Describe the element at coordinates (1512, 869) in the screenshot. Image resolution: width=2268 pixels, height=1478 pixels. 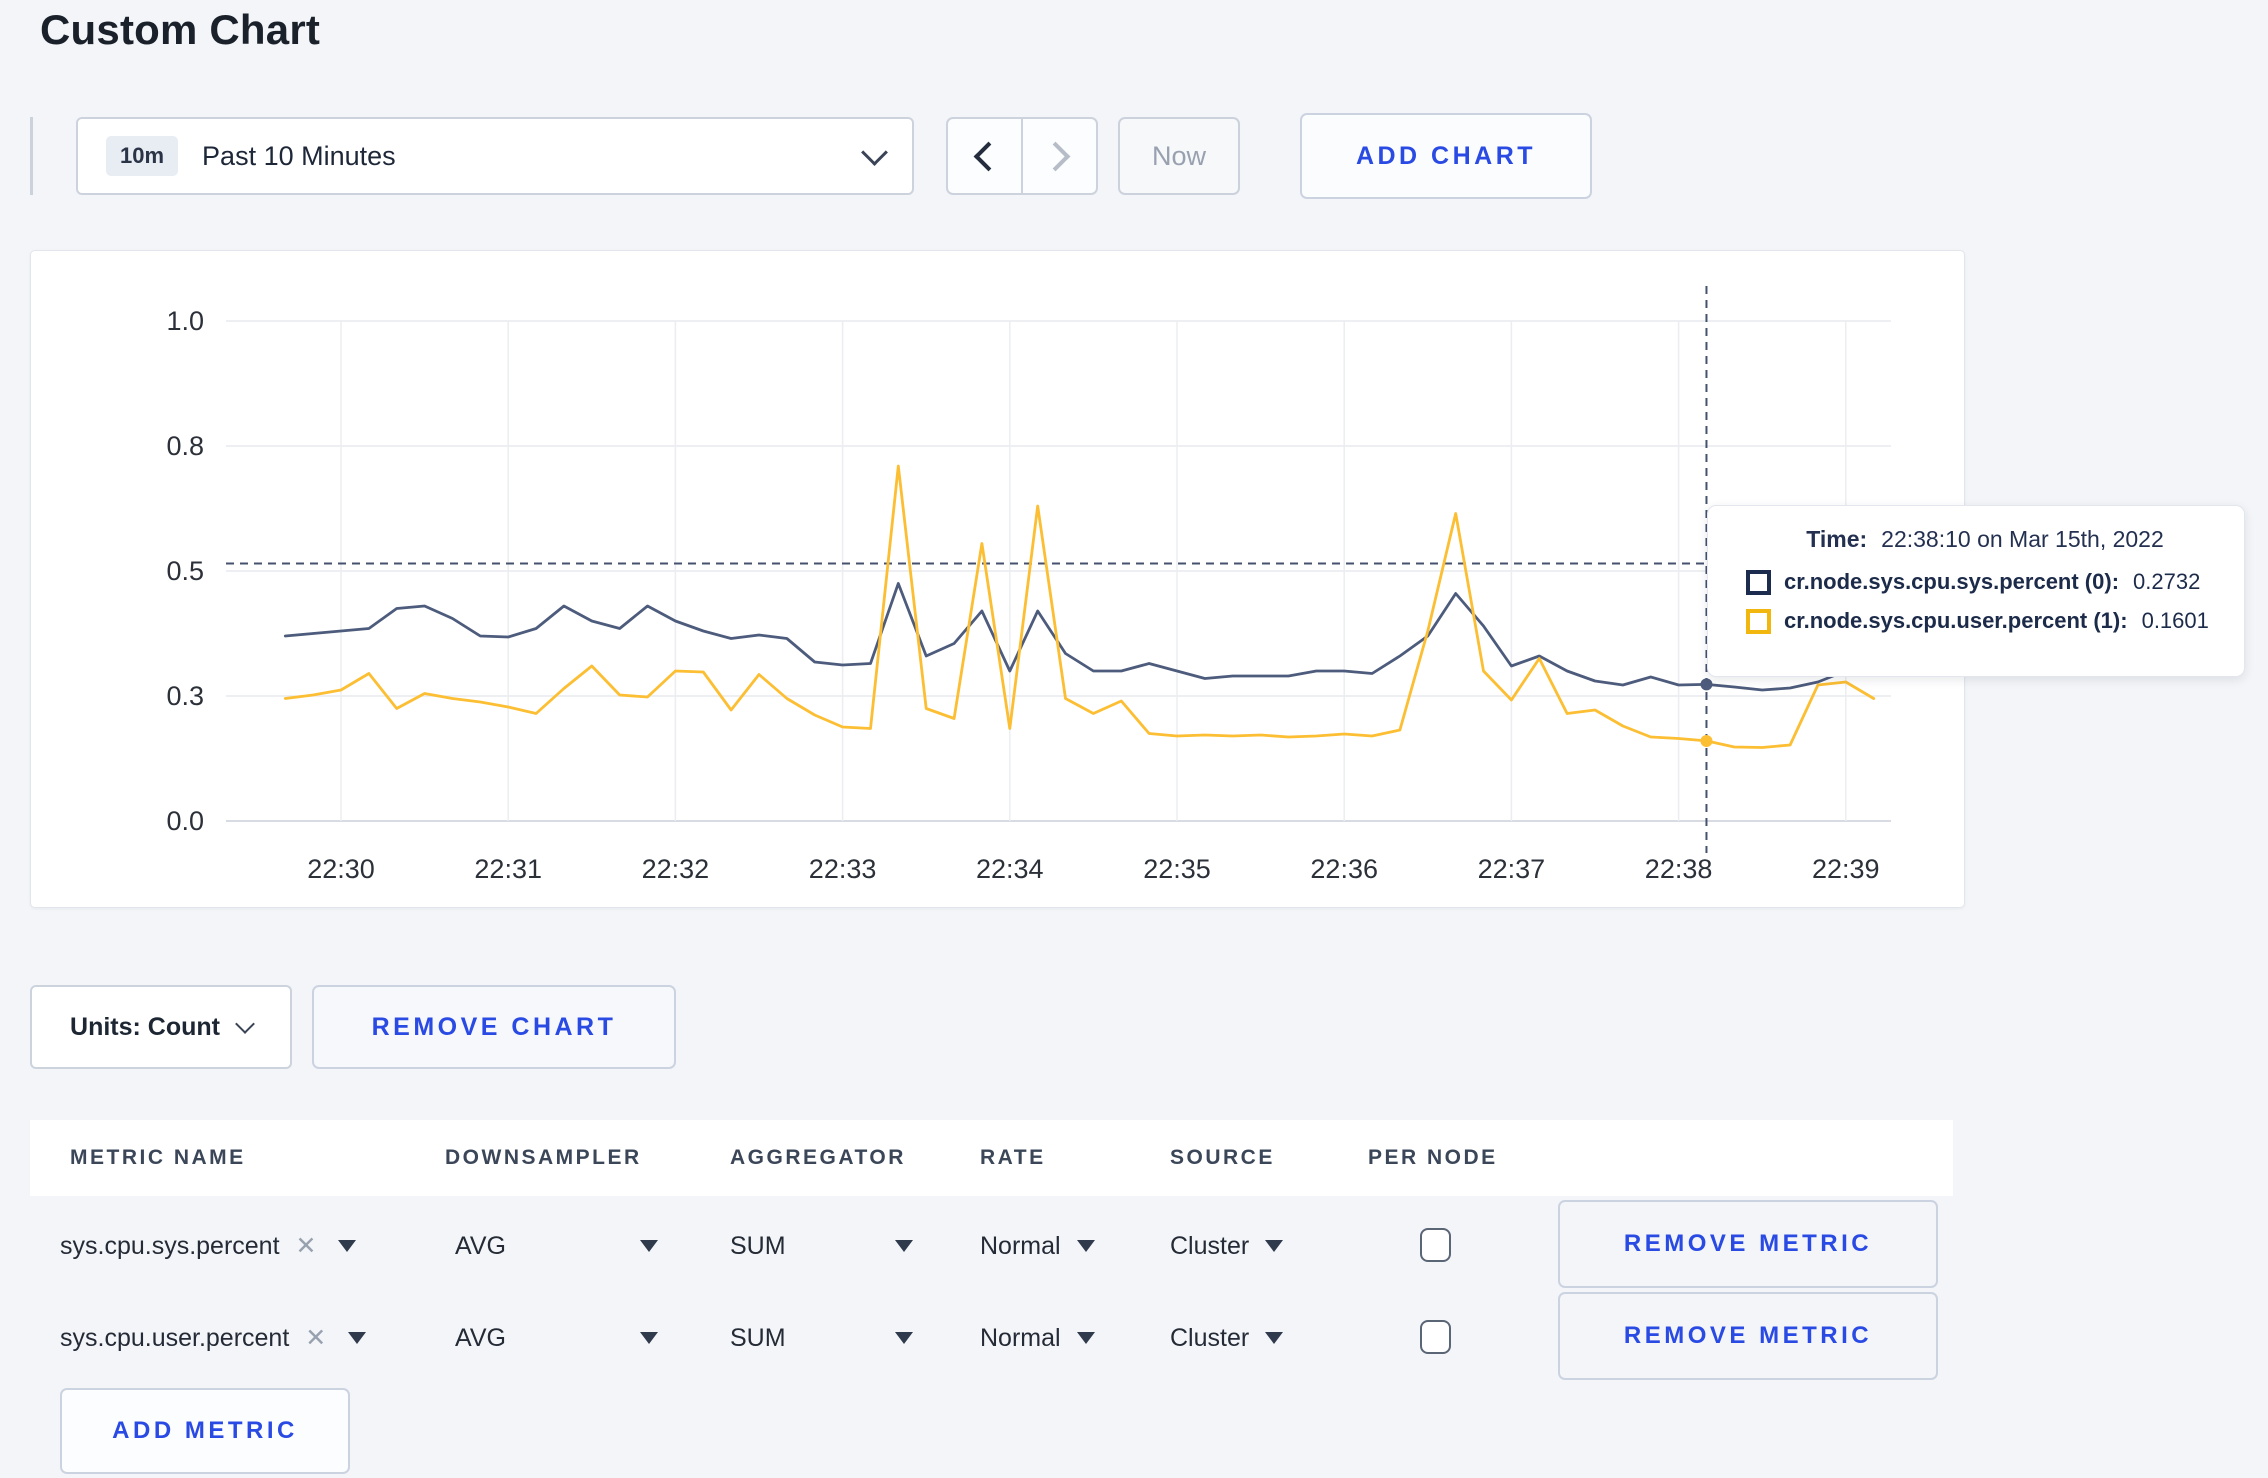
I see `x-axis-label: 22:37` at that location.